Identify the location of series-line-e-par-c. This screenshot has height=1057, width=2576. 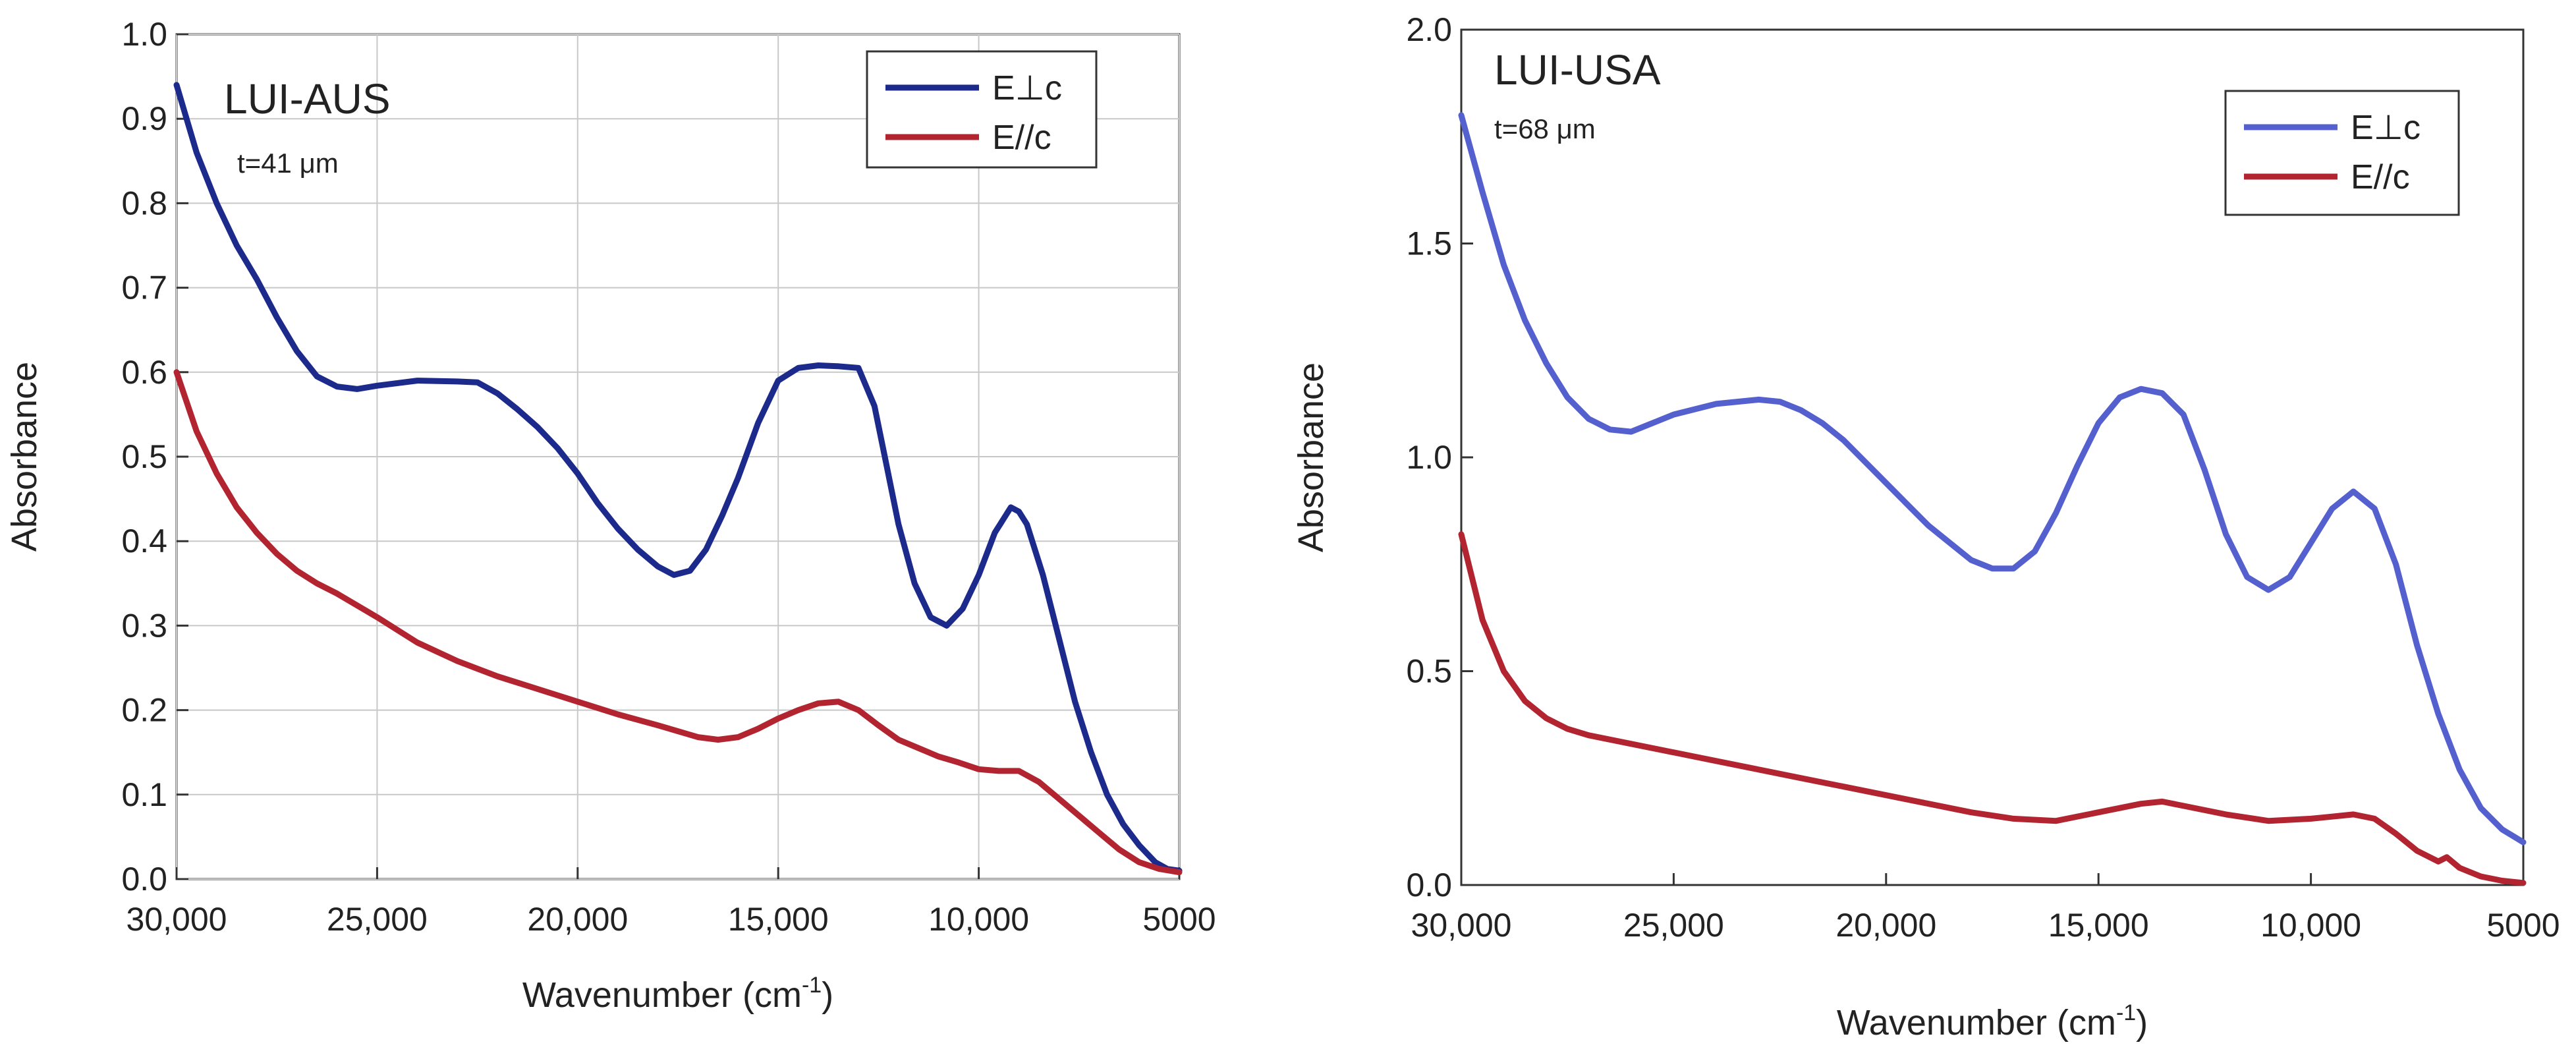
(1992, 708).